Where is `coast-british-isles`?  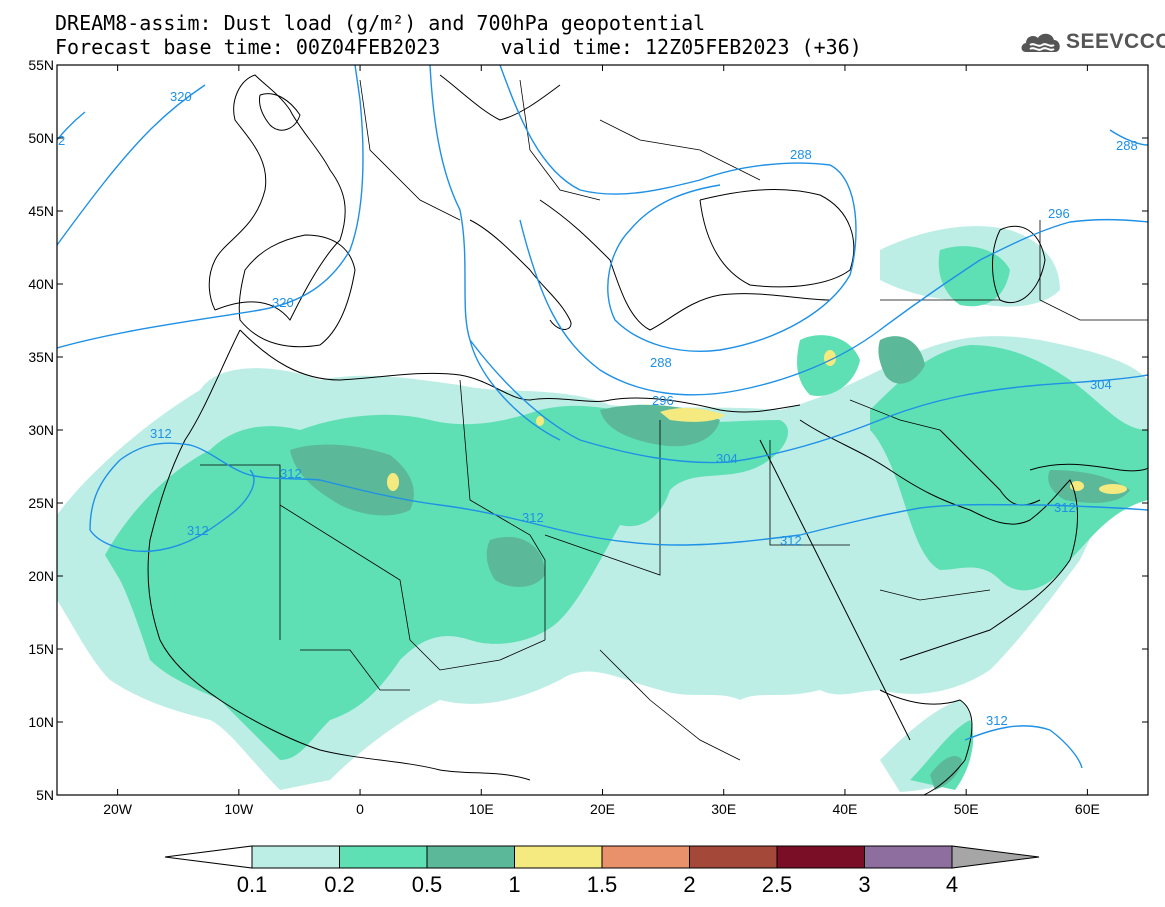
coast-british-isles is located at coordinates (280, 112).